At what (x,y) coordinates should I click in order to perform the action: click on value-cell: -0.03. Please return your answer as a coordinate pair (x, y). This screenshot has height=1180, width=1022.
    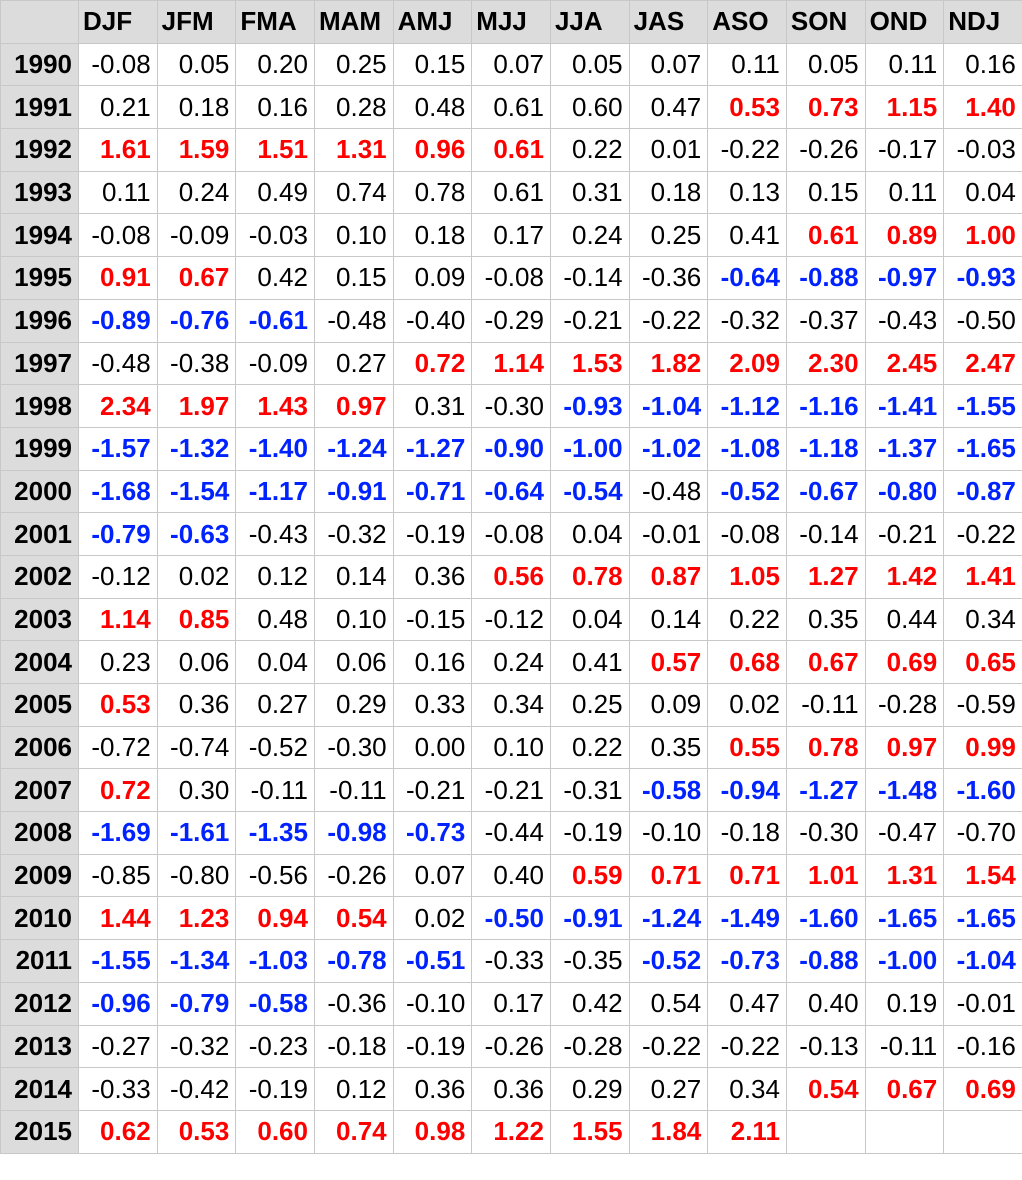
    Looking at the image, I should click on (275, 235).